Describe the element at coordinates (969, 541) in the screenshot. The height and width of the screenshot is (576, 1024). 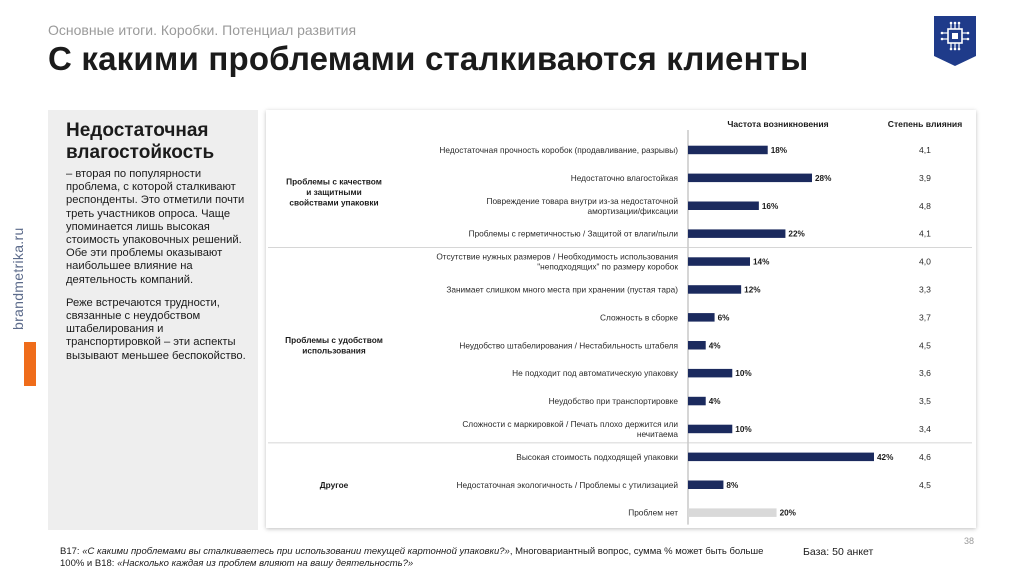
I see `page-number: 38` at that location.